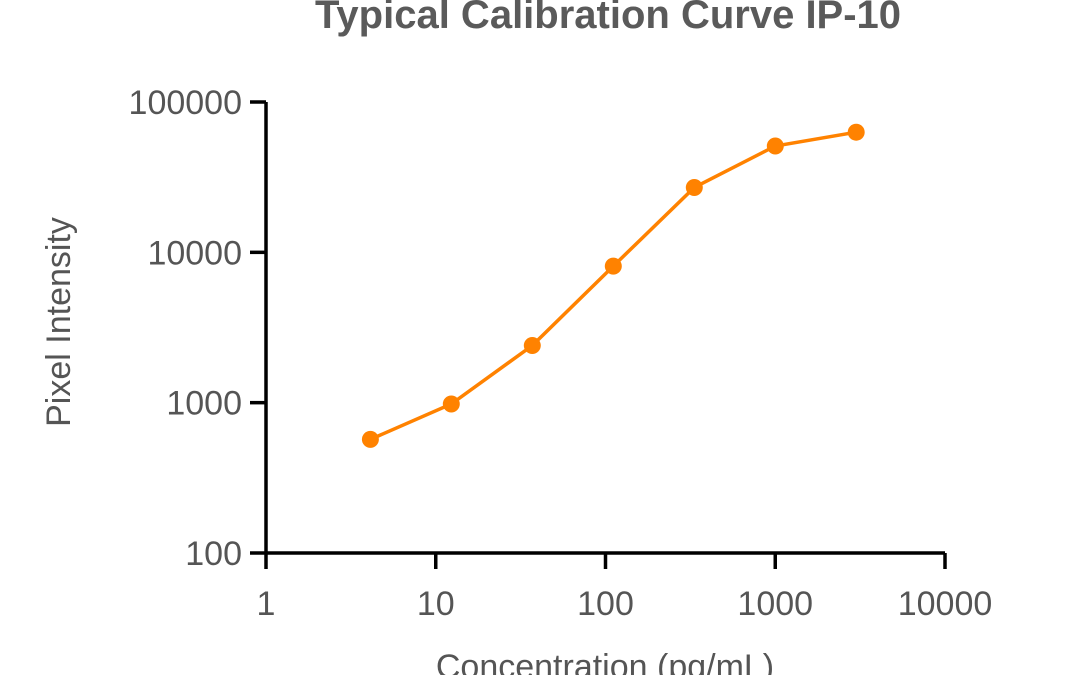 The width and height of the screenshot is (1080, 675). Describe the element at coordinates (266, 604) in the screenshot. I see `x-tick-label: 1` at that location.